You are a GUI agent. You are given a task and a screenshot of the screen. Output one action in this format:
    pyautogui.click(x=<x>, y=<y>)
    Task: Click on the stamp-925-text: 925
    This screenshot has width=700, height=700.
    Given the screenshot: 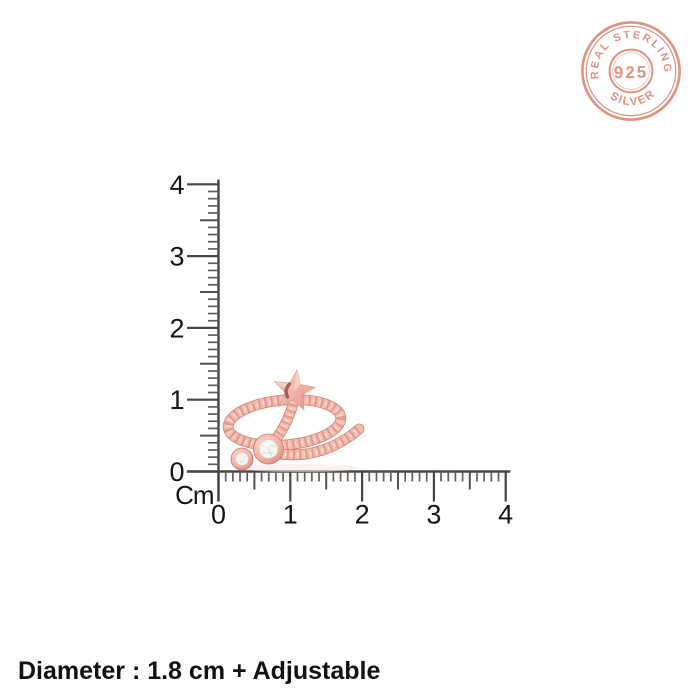 What is the action you would take?
    pyautogui.click(x=631, y=73)
    